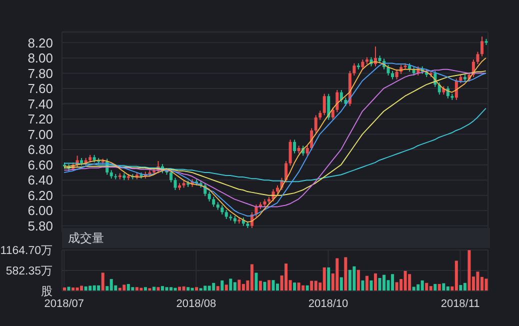 Image resolution: width=519 pixels, height=326 pixels. Describe the element at coordinates (29, 271) in the screenshot. I see `y-tick-label: 582.35万` at that location.